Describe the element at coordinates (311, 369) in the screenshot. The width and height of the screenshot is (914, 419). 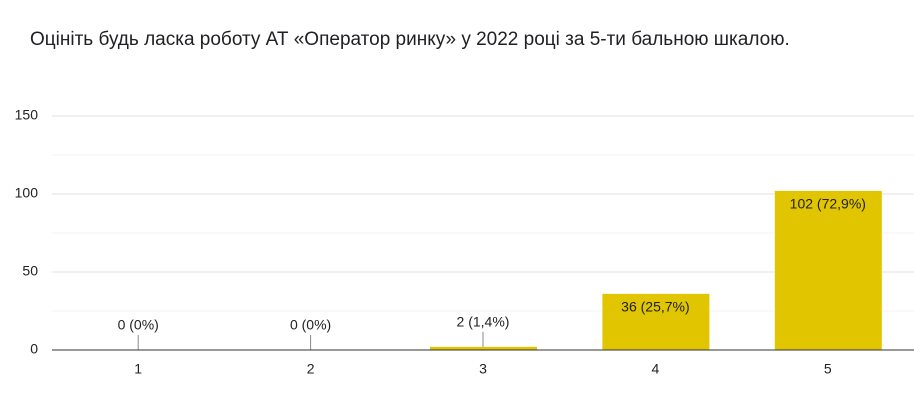
I see `x-tick-label: 2` at that location.